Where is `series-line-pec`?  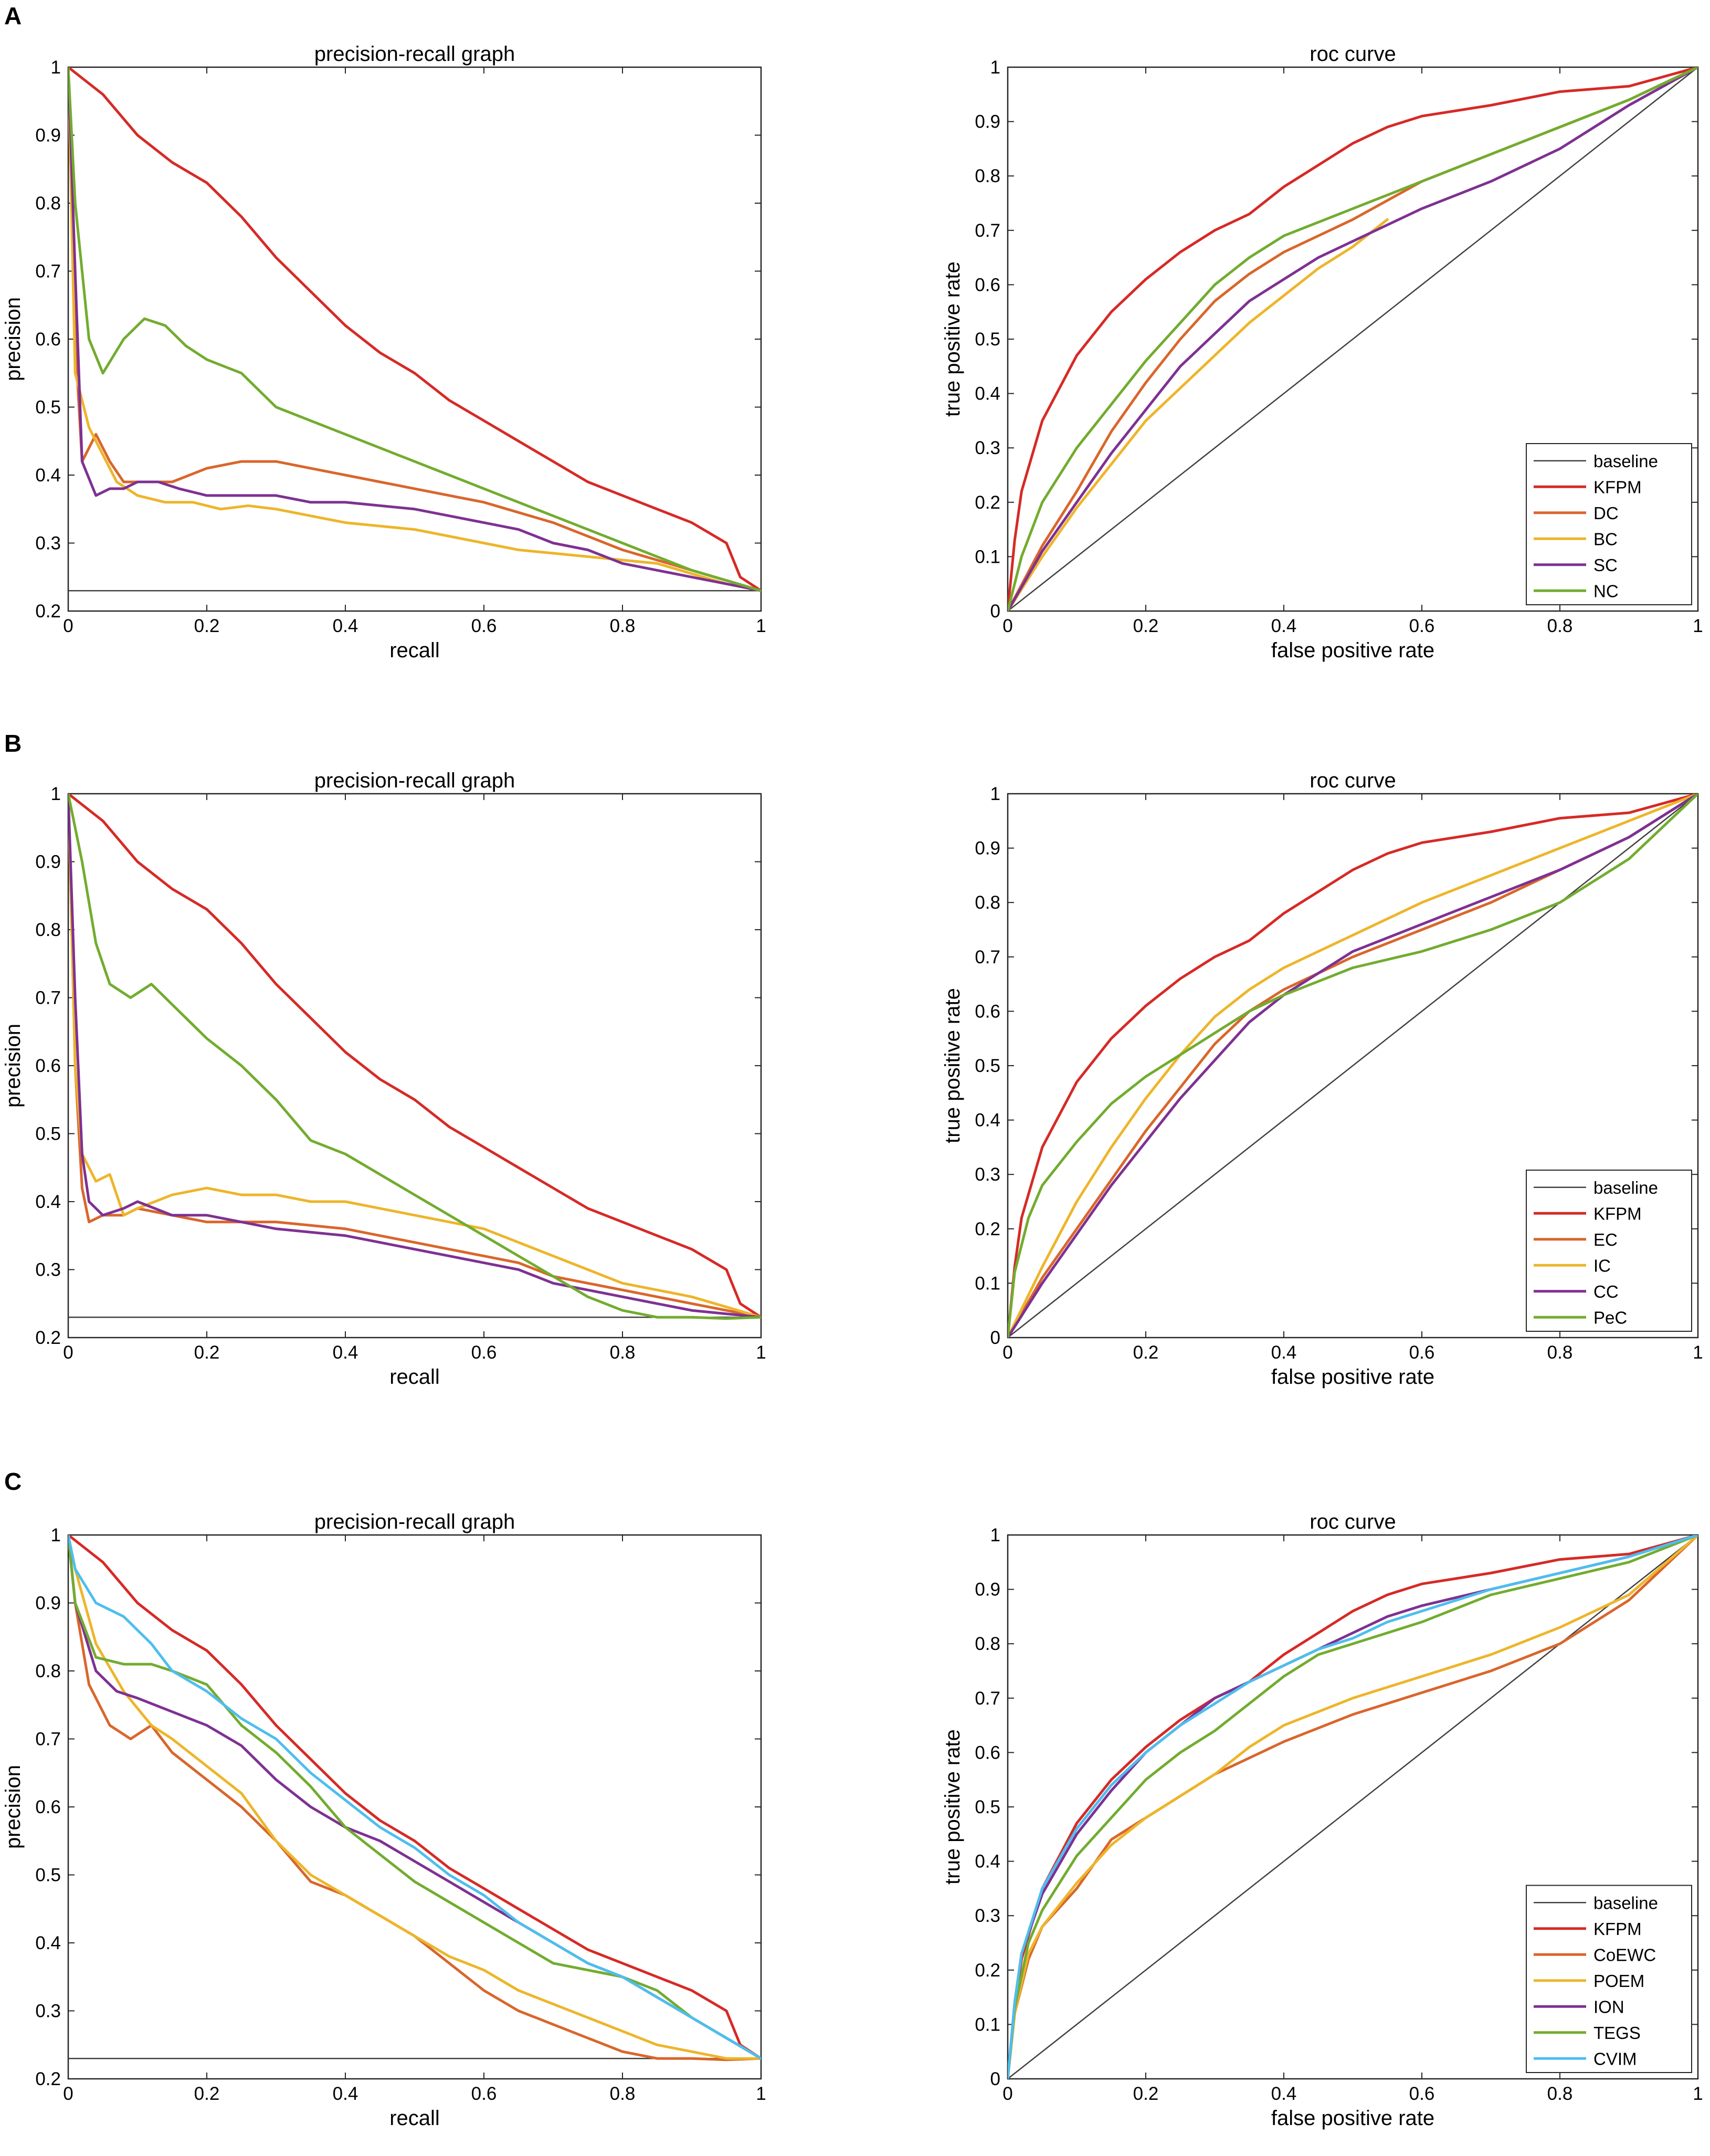 series-line-pec is located at coordinates (1353, 1066).